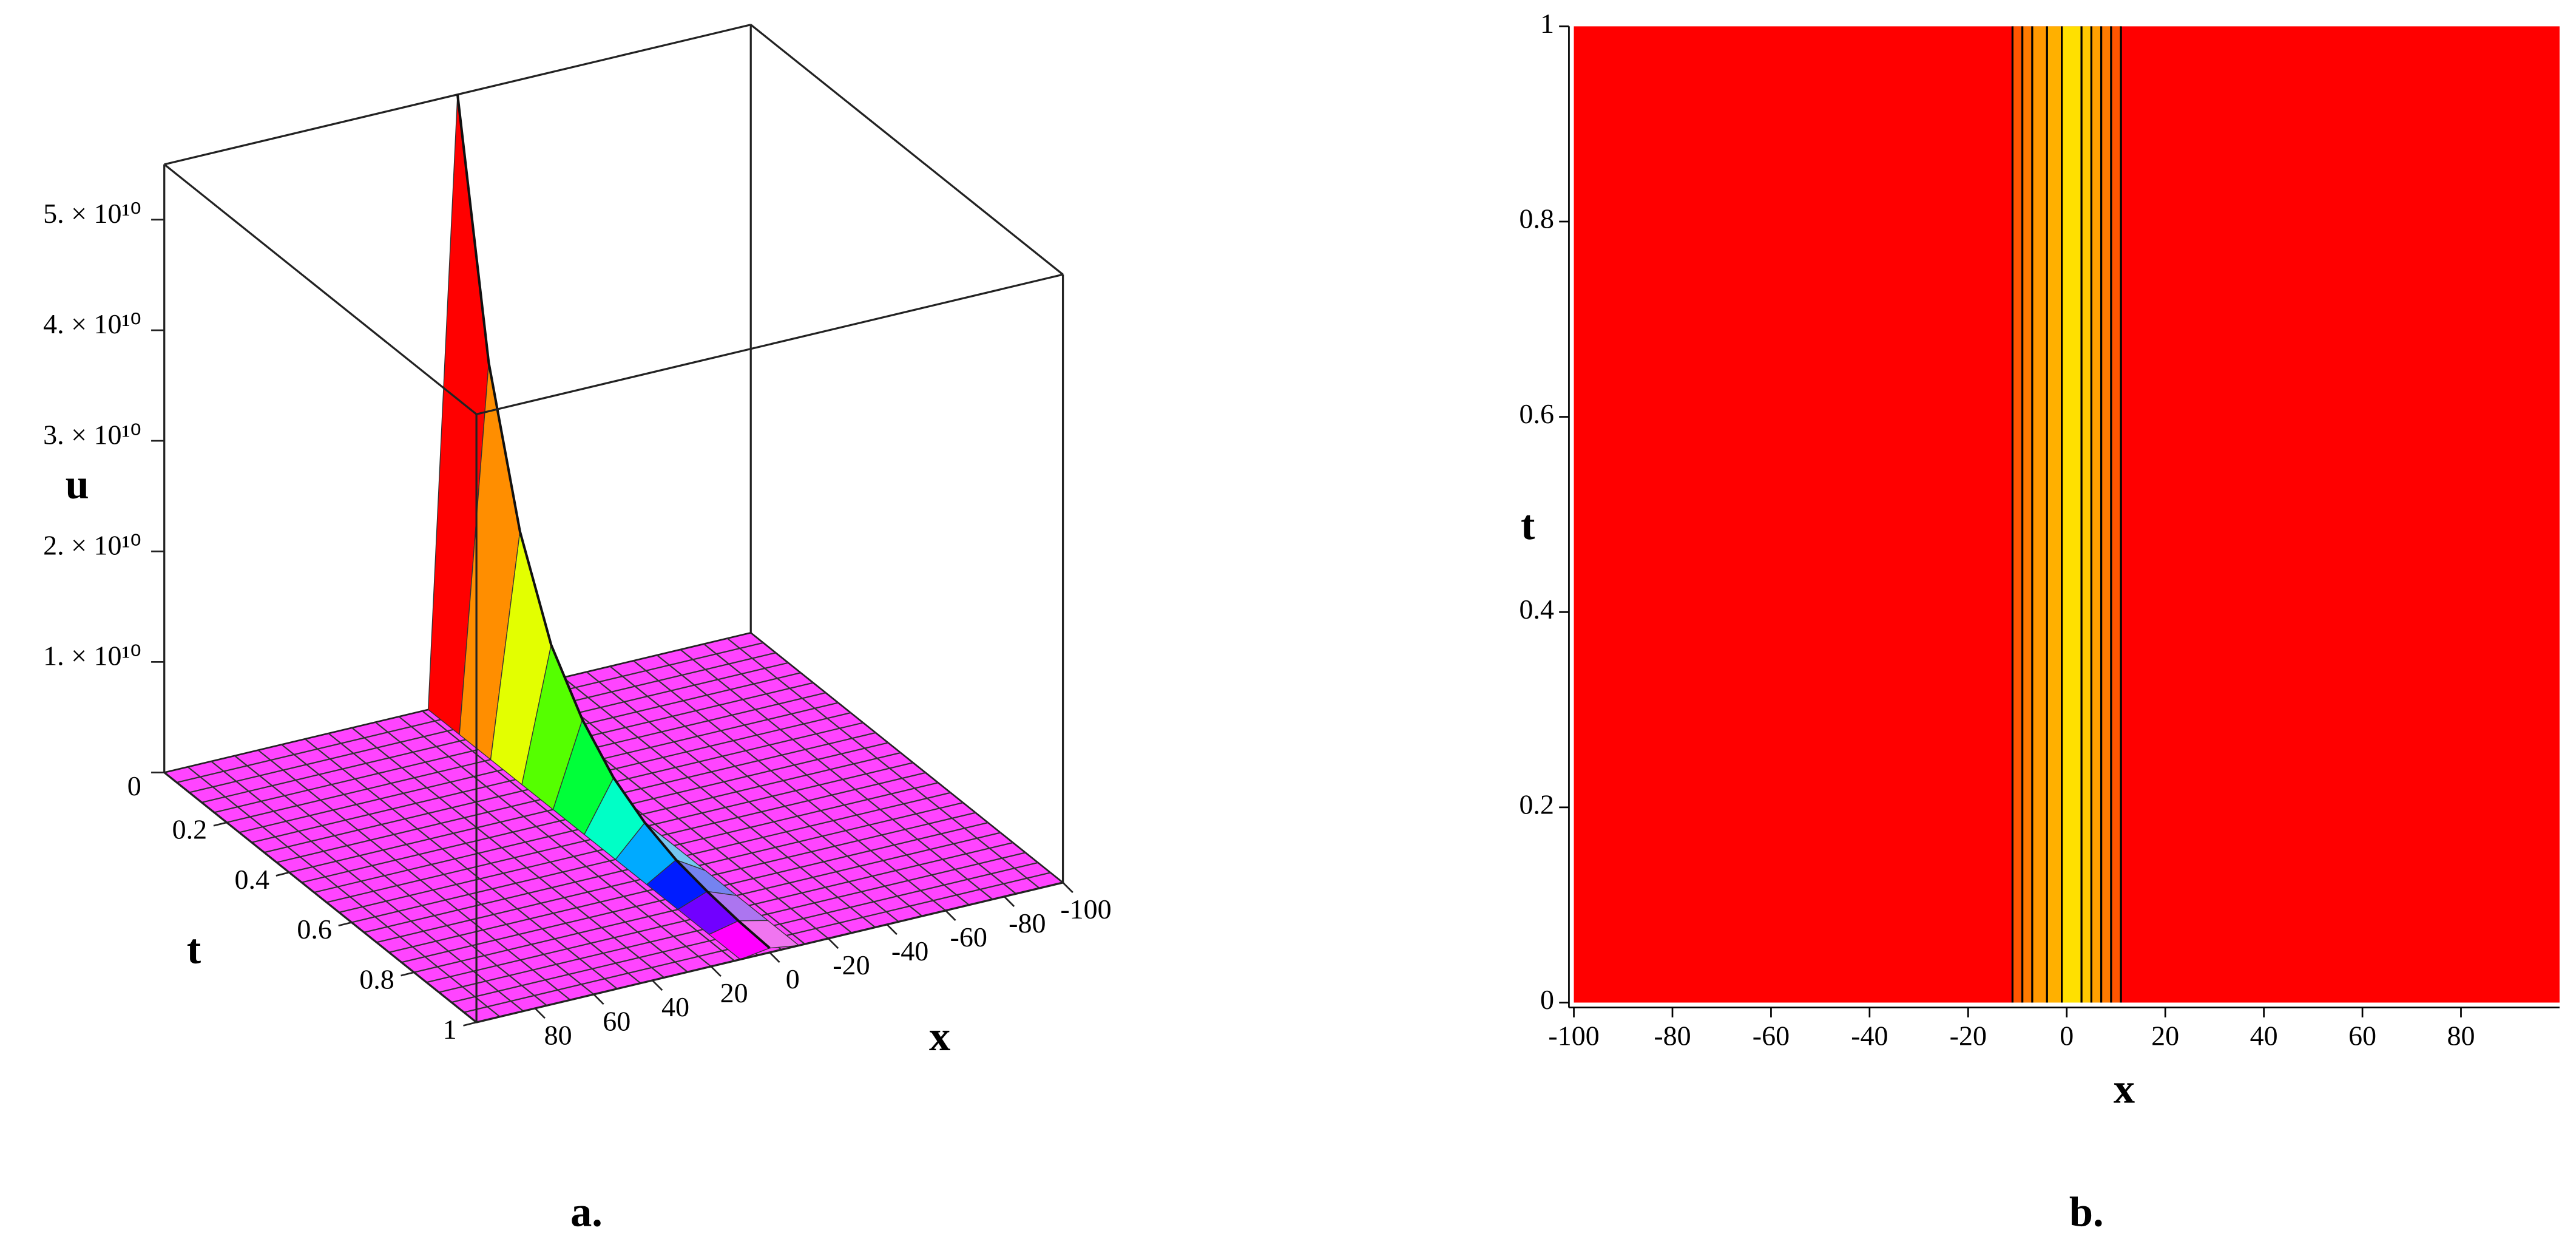  What do you see at coordinates (134, 785) in the screenshot?
I see `z-tick-label: 0` at bounding box center [134, 785].